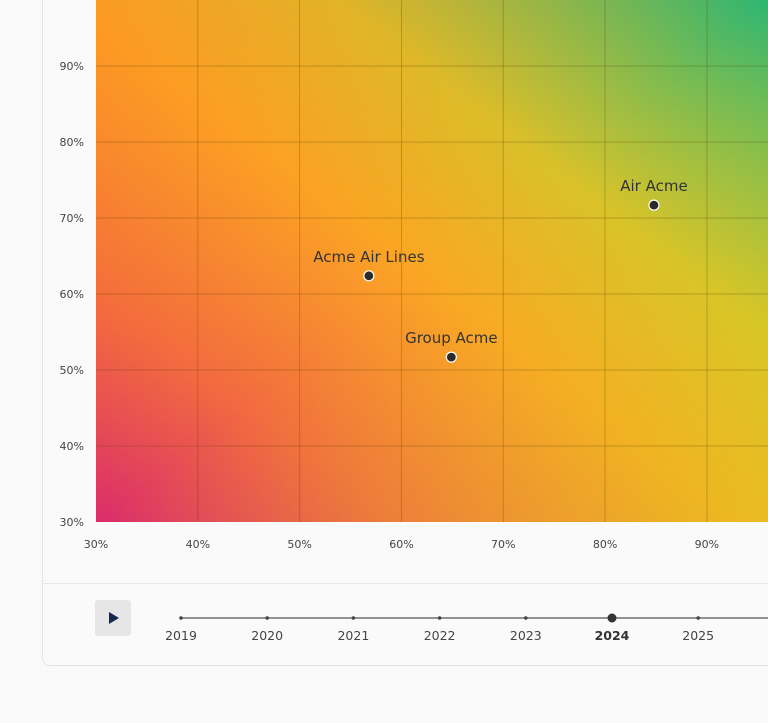 This screenshot has width=768, height=723. Describe the element at coordinates (698, 635) in the screenshot. I see `timeline-year-label: 2025` at that location.